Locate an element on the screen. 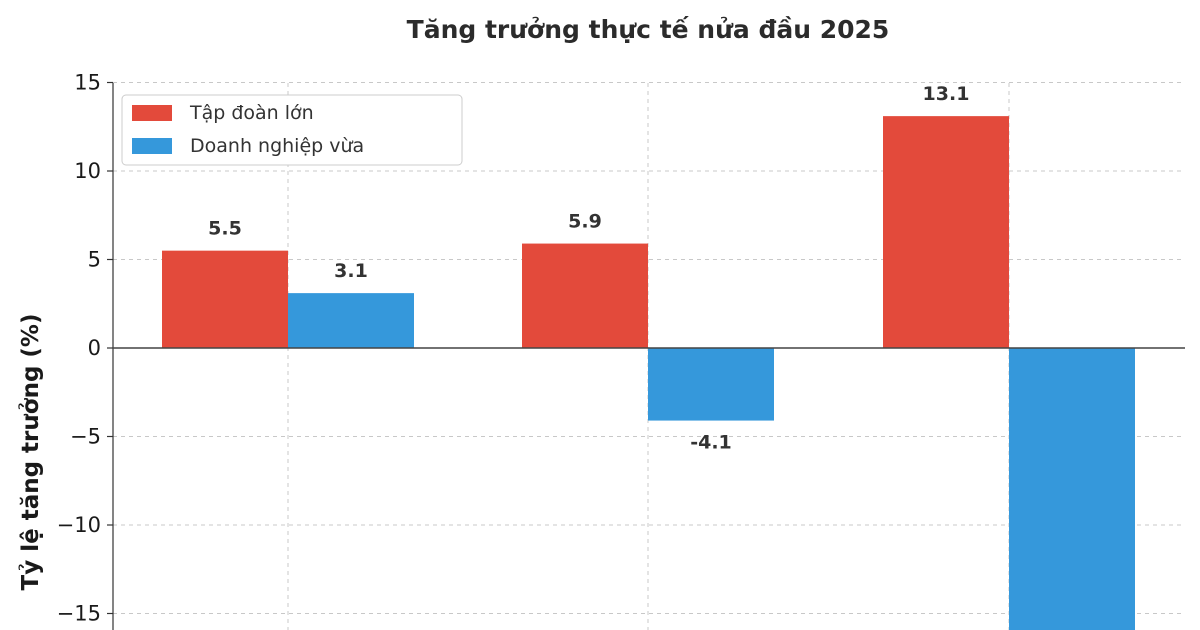 This screenshot has width=1200, height=630. legend-swatch-doanh-nghiep-vua is located at coordinates (152, 146).